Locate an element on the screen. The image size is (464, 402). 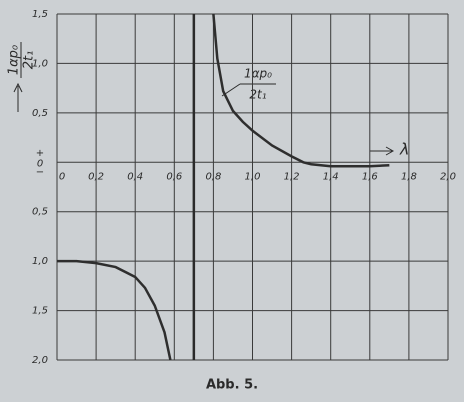
y-axis-label: 1αp₀ 2t₁ is located at coordinates (22, 60).